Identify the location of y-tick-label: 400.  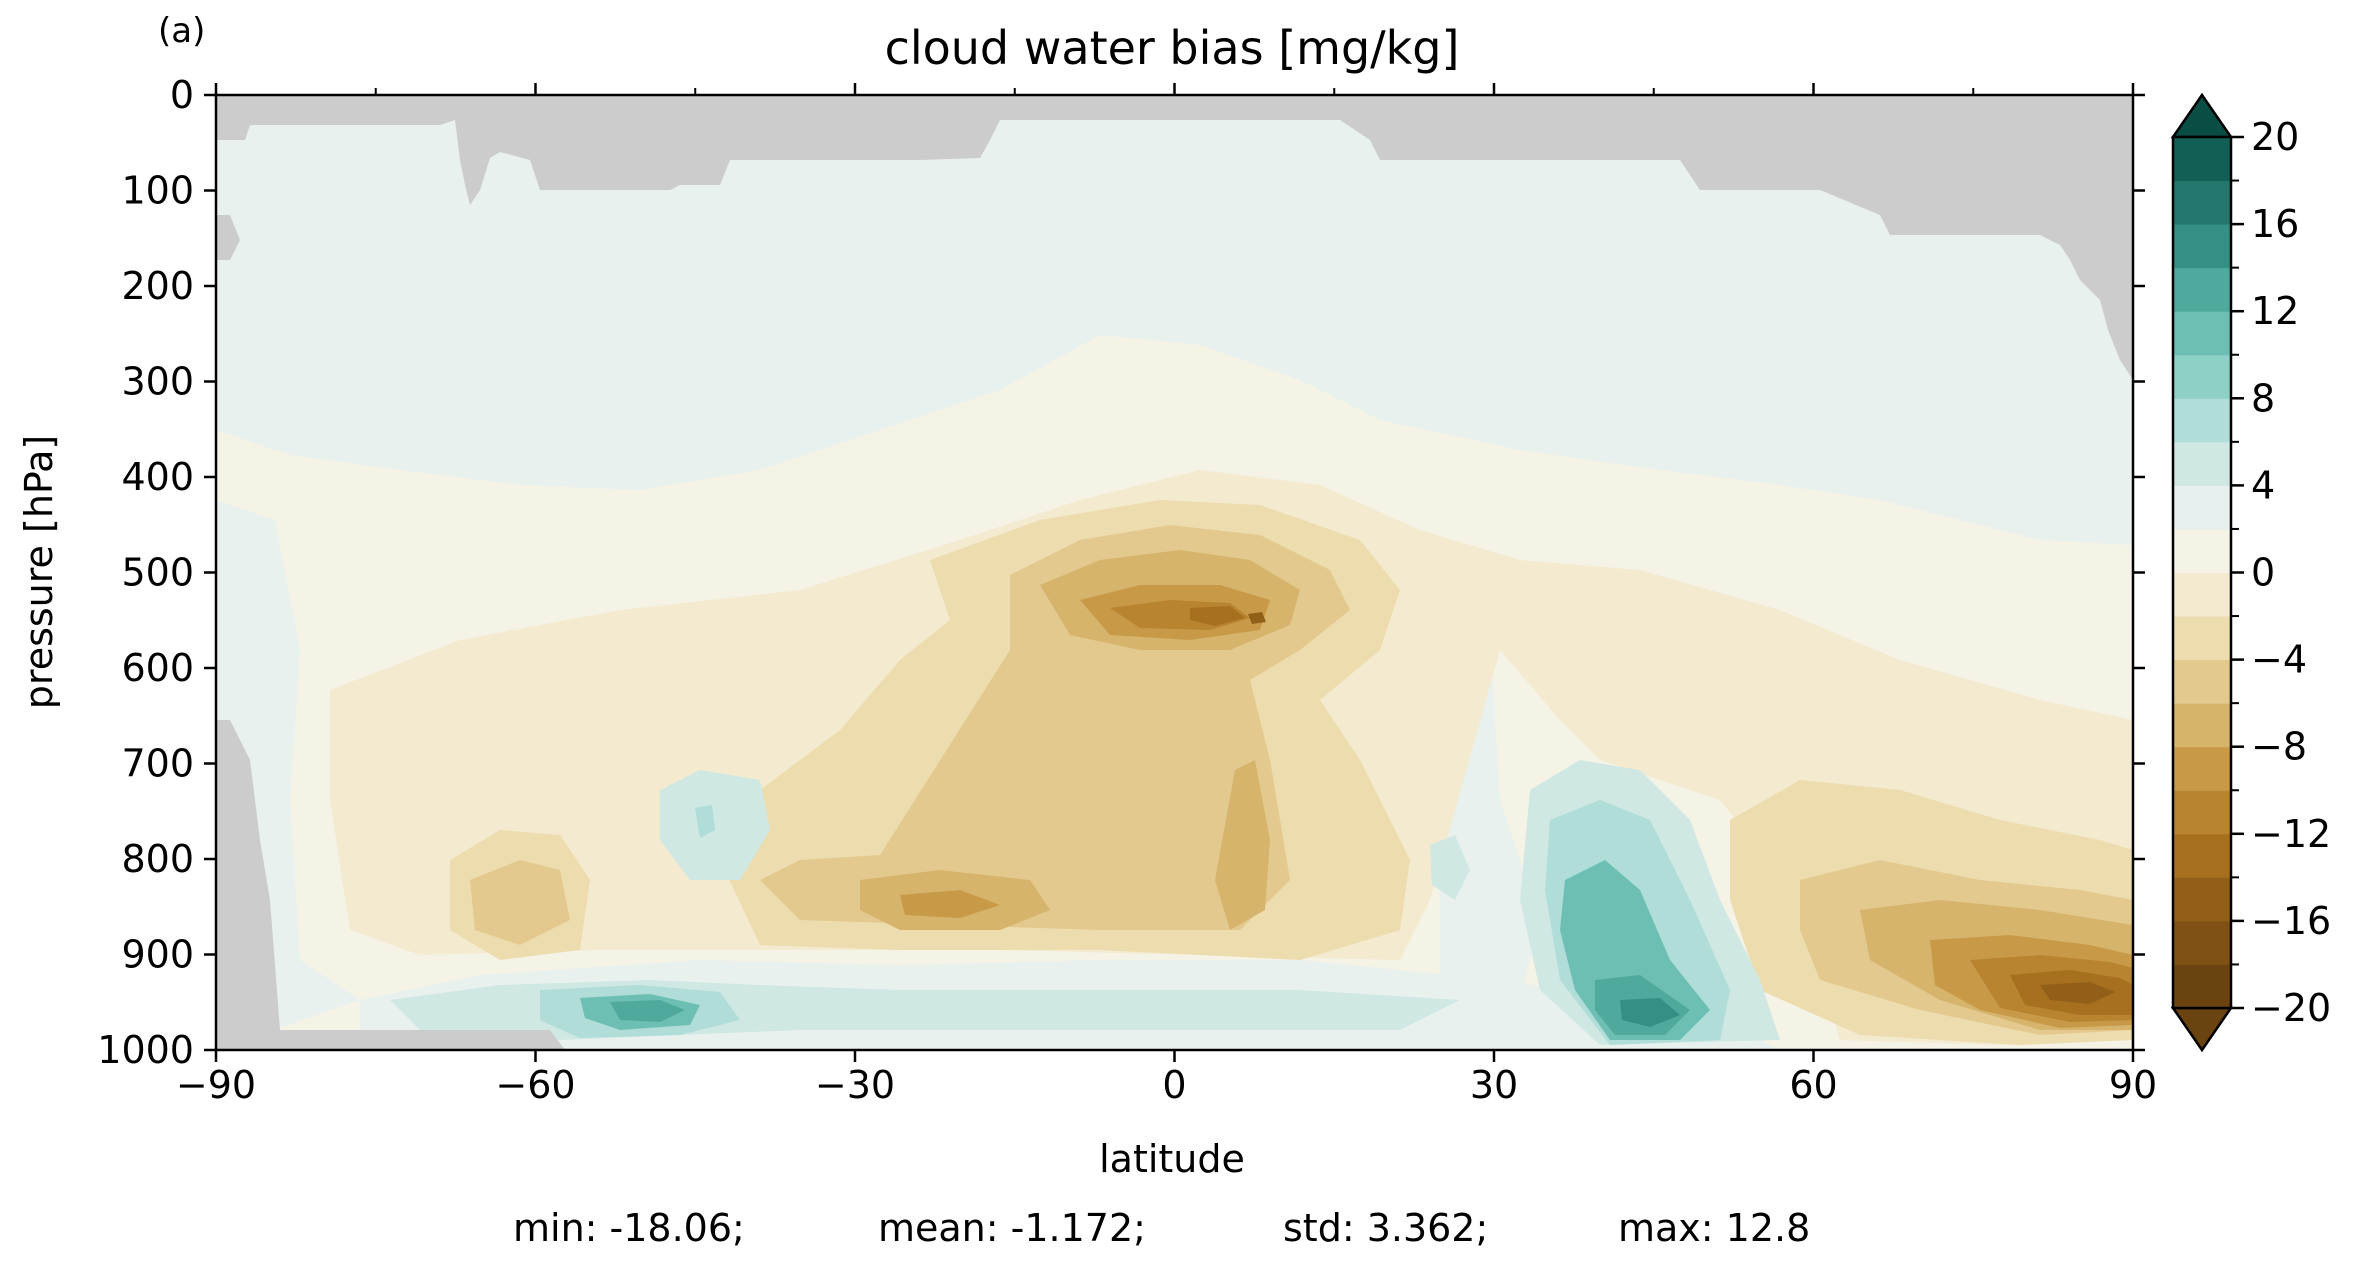
(157, 477).